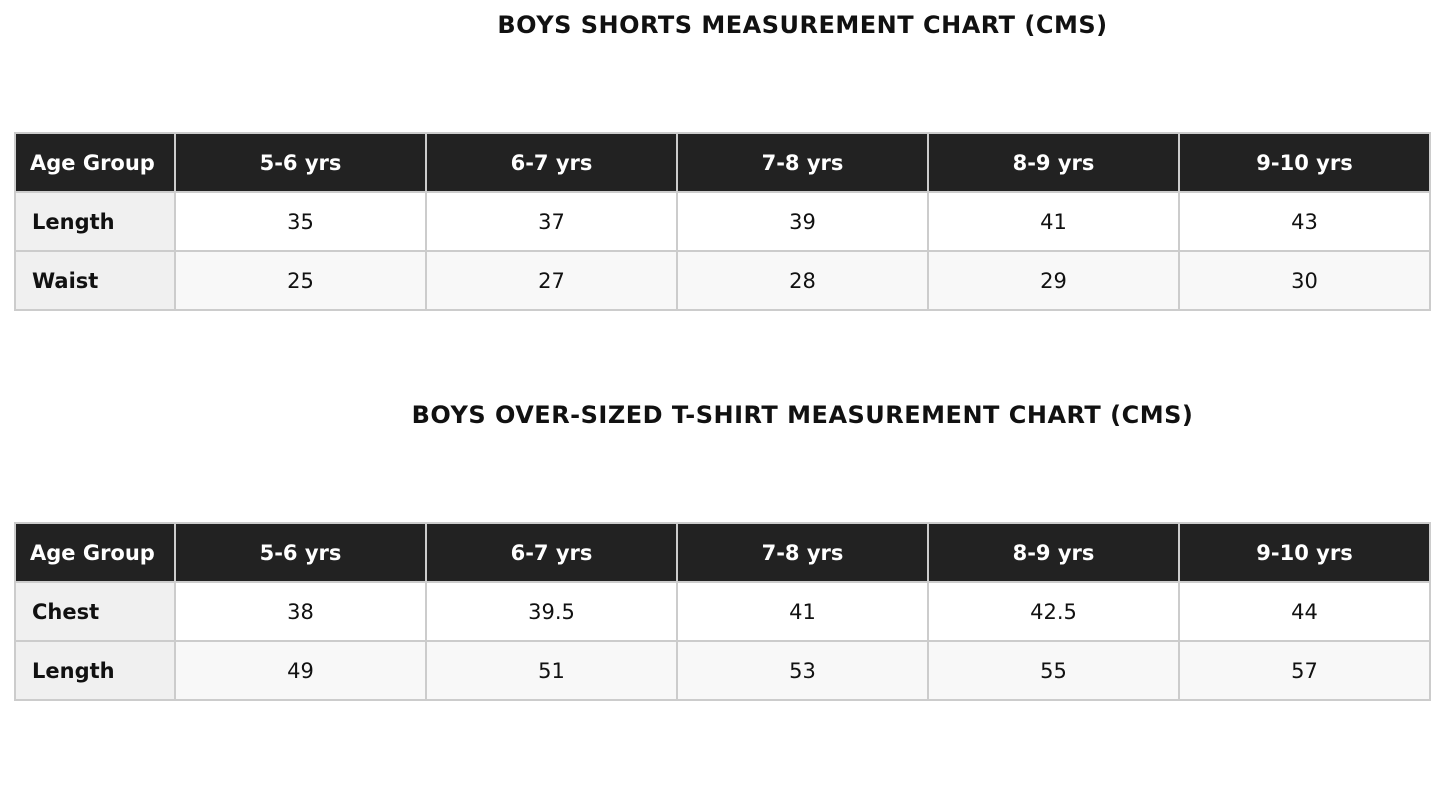  Describe the element at coordinates (551, 280) in the screenshot. I see `cell: 27` at that location.